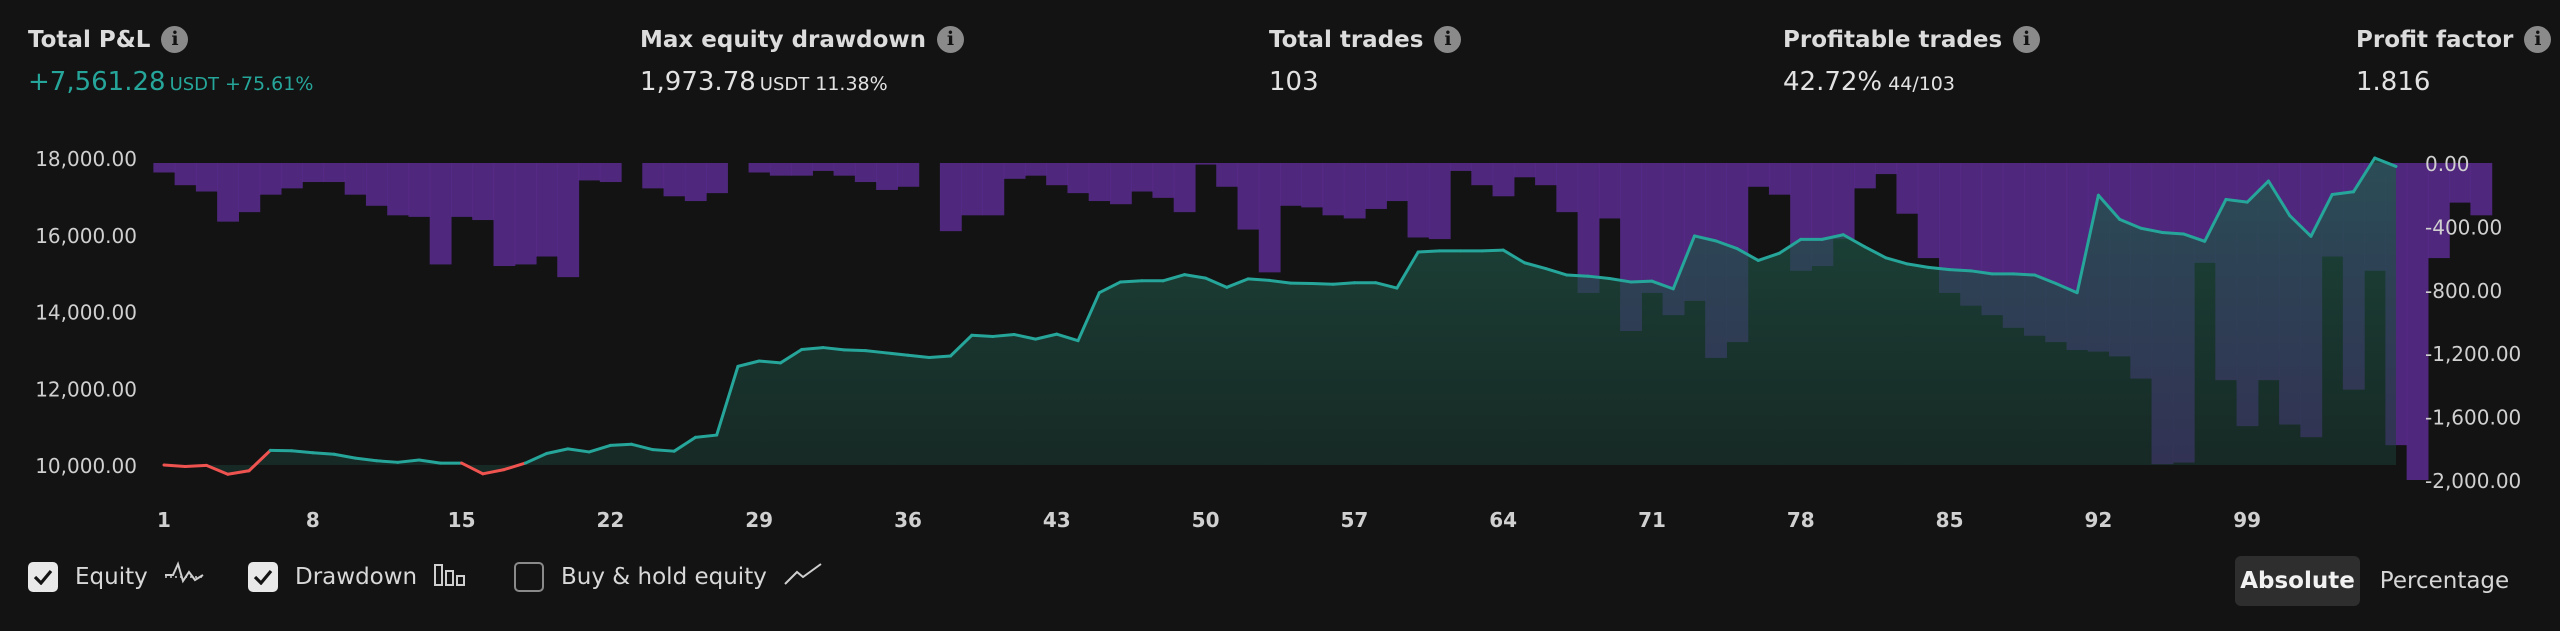  Describe the element at coordinates (851, 84) in the screenshot. I see `stat-sub: 11.38%` at that location.